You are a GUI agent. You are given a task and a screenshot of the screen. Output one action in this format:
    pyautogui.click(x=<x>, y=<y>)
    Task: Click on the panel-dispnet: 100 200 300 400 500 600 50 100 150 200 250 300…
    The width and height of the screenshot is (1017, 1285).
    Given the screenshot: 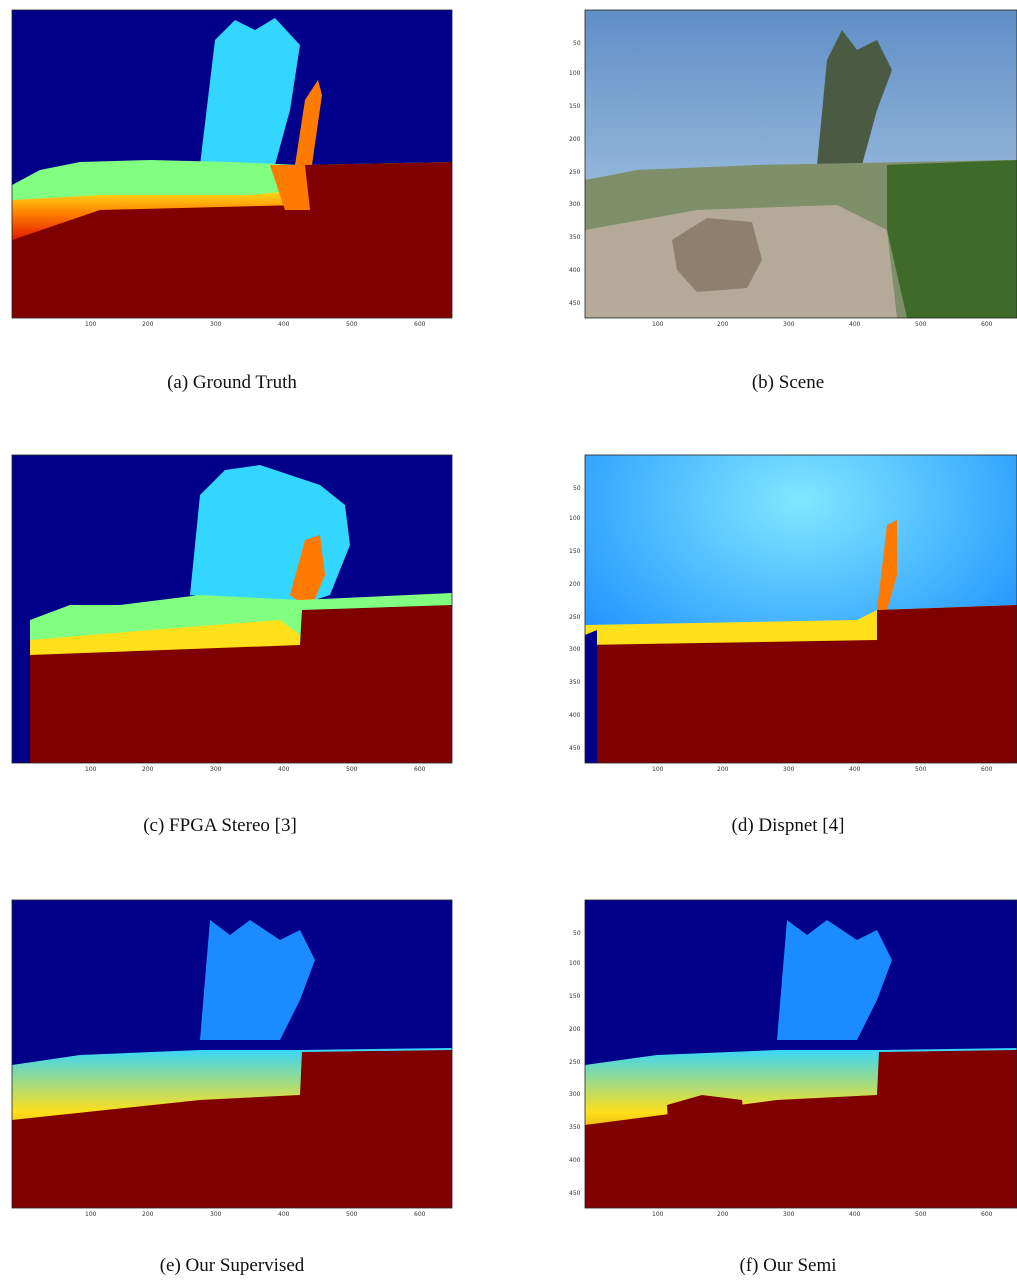 What is the action you would take?
    pyautogui.click(x=787, y=610)
    